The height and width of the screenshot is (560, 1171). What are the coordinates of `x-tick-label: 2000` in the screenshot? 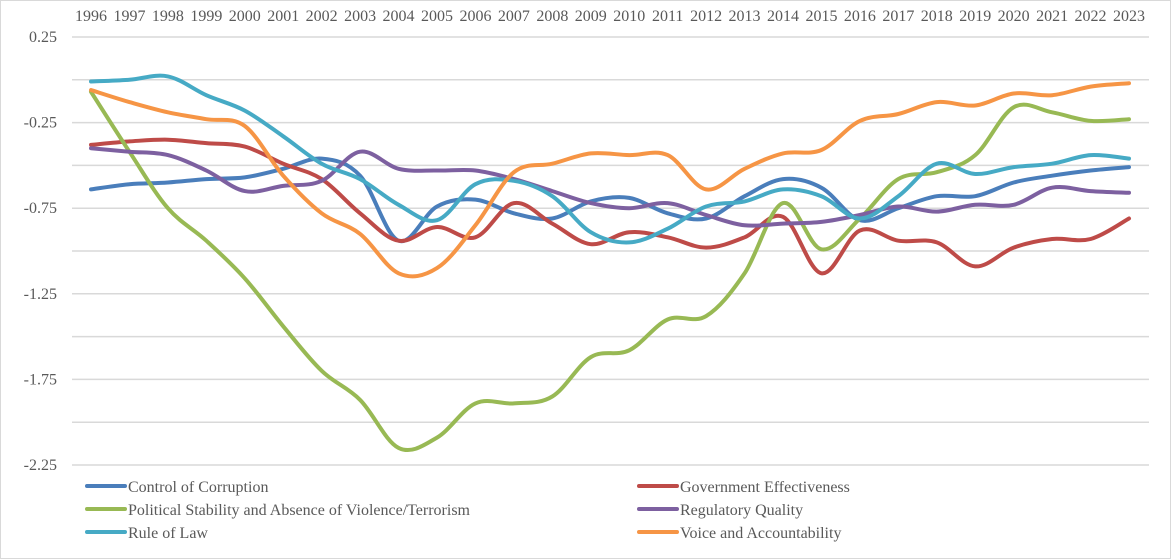 It's located at (245, 16).